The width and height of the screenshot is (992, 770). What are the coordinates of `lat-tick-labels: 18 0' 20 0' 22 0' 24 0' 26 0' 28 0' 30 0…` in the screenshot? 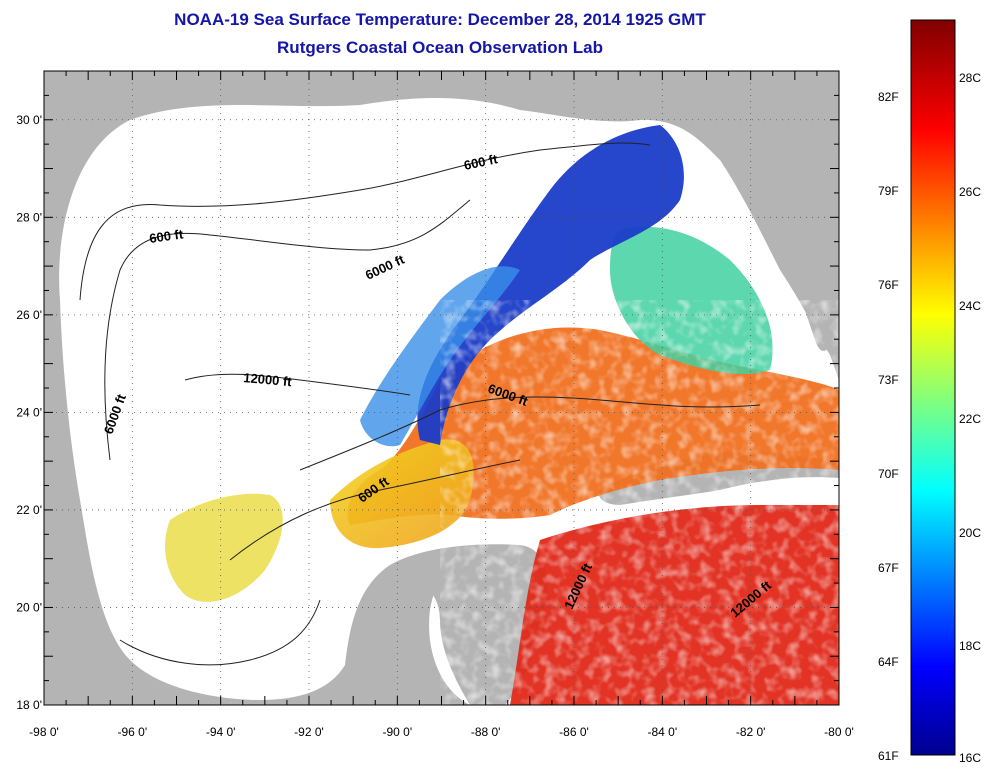 It's located at (29, 412).